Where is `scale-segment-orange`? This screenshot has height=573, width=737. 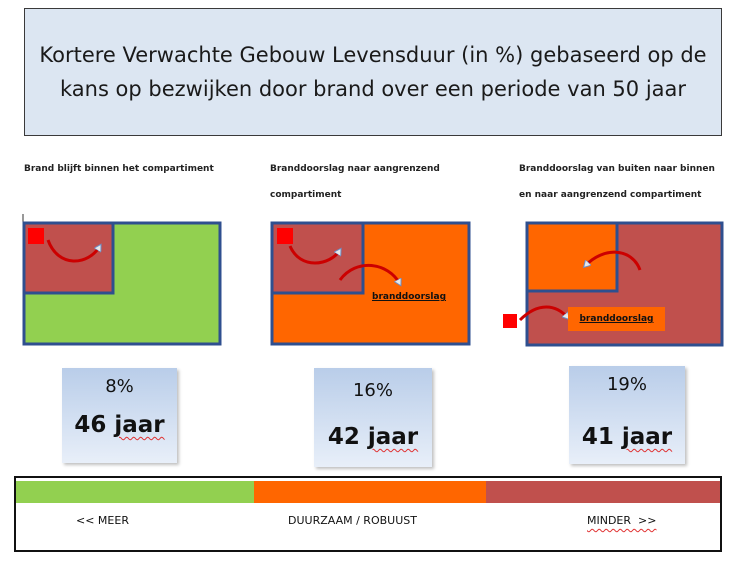
scale-segment-orange is located at coordinates (370, 492).